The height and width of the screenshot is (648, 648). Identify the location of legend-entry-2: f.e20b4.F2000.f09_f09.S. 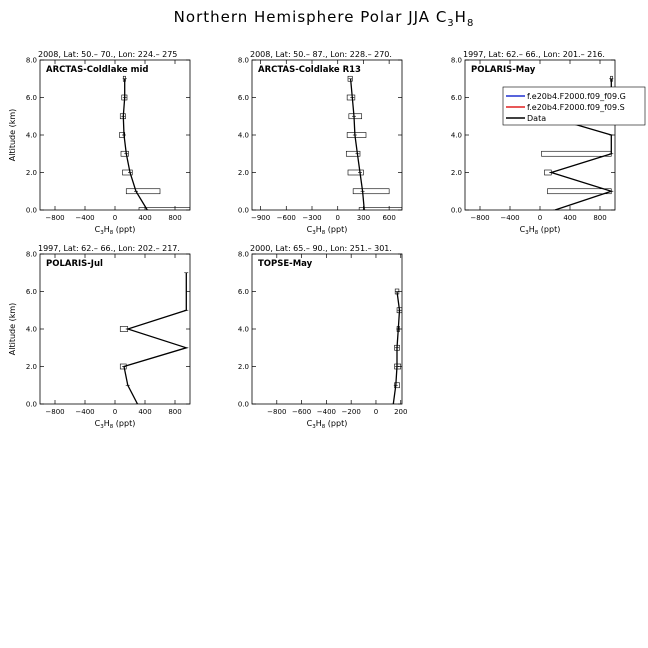
(576, 107).